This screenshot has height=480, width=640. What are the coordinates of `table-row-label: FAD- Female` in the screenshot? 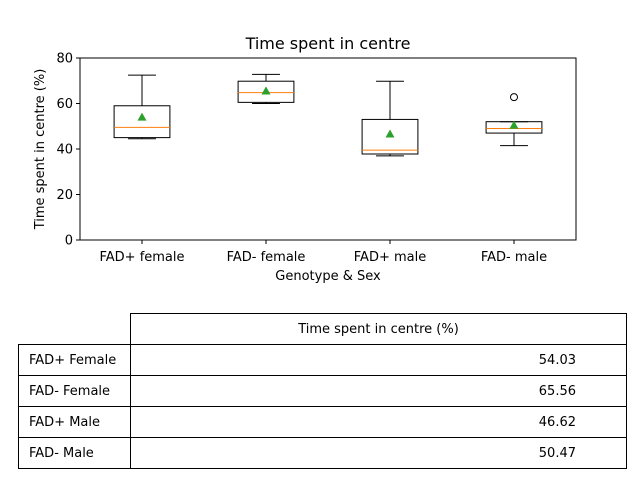 It's located at (74, 391).